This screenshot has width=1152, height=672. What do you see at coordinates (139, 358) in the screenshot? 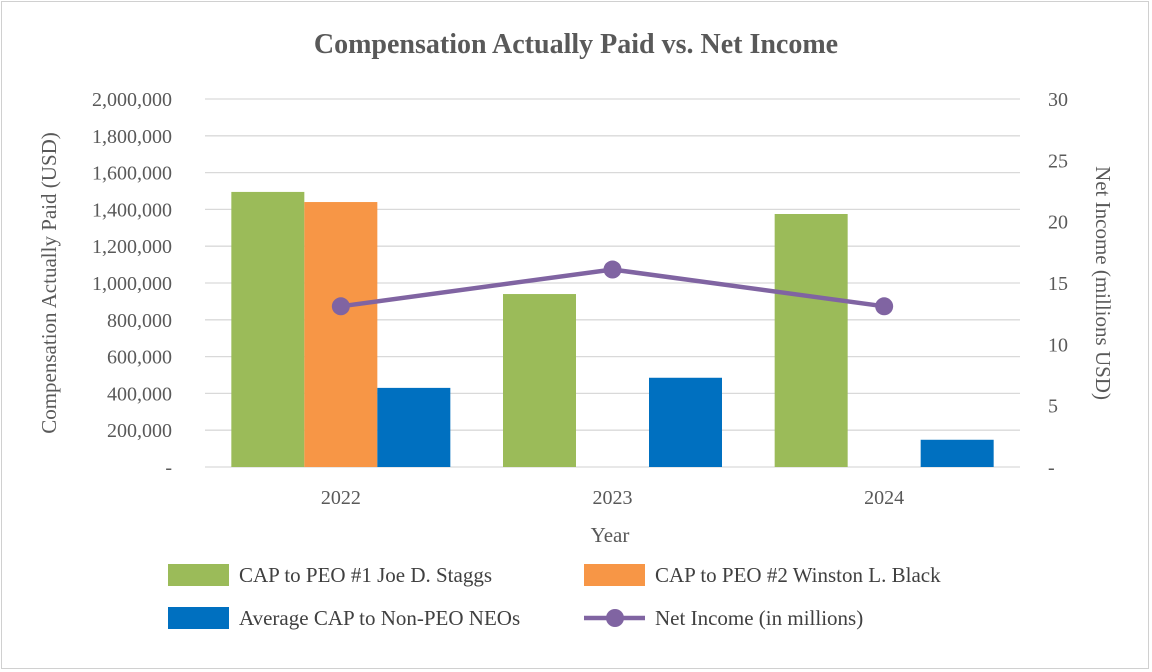
I see `y-tick-label: 600,000` at bounding box center [139, 358].